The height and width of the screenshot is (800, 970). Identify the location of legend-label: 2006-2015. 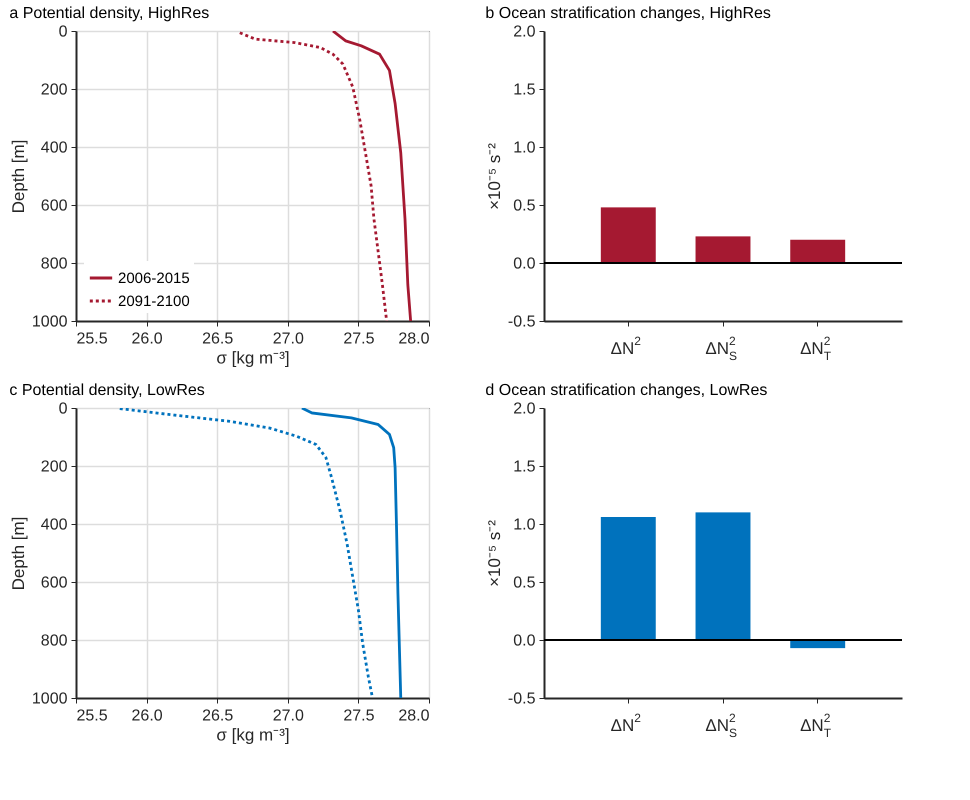
(154, 278).